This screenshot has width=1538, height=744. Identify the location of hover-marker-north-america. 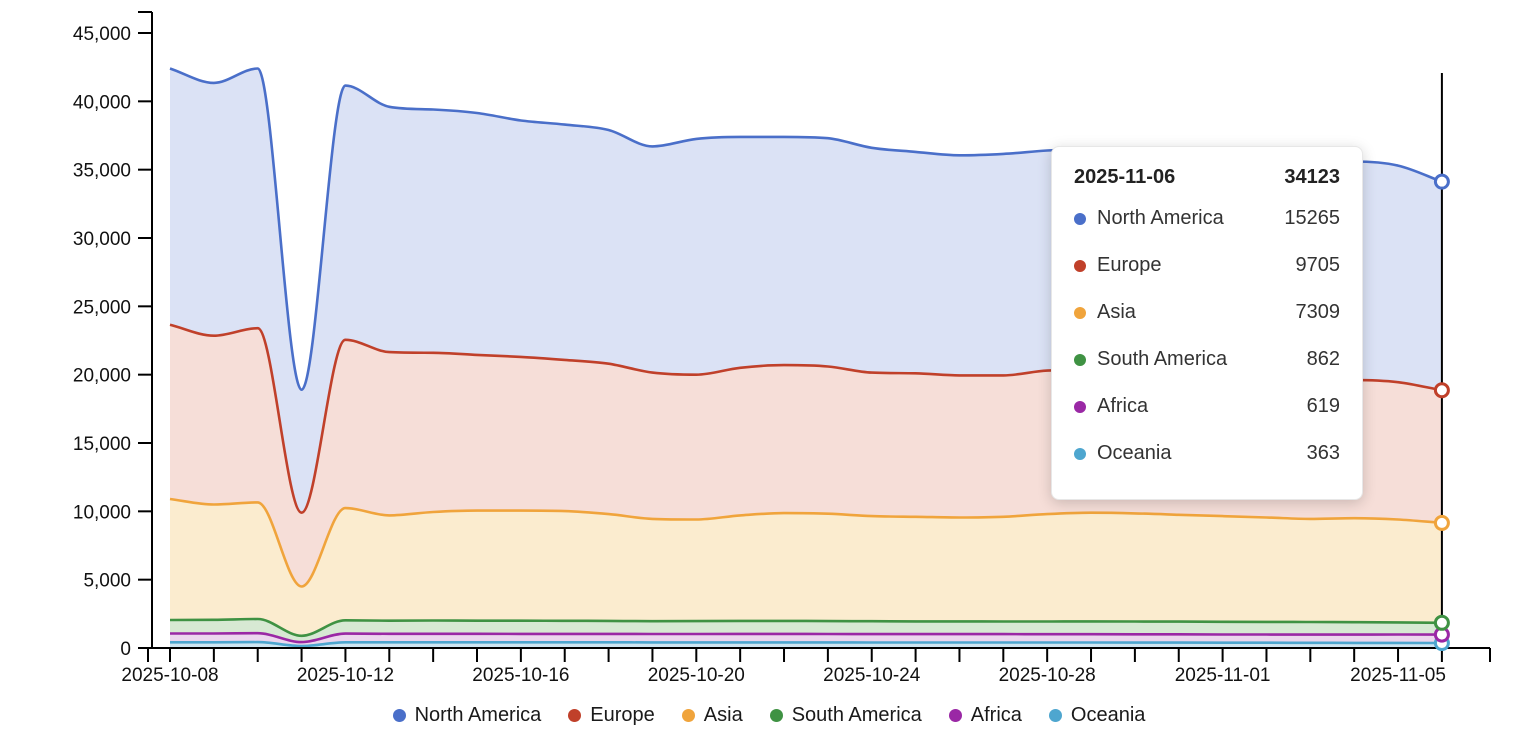
(1441, 181).